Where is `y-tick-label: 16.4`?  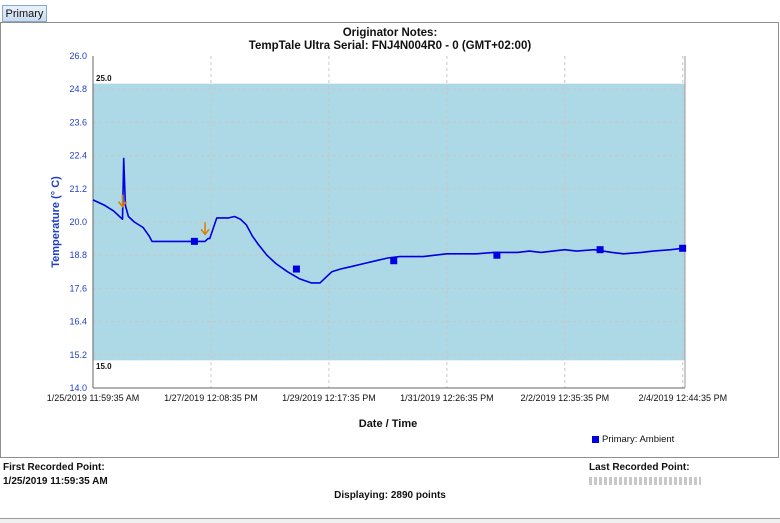
y-tick-label: 16.4 is located at coordinates (78, 322).